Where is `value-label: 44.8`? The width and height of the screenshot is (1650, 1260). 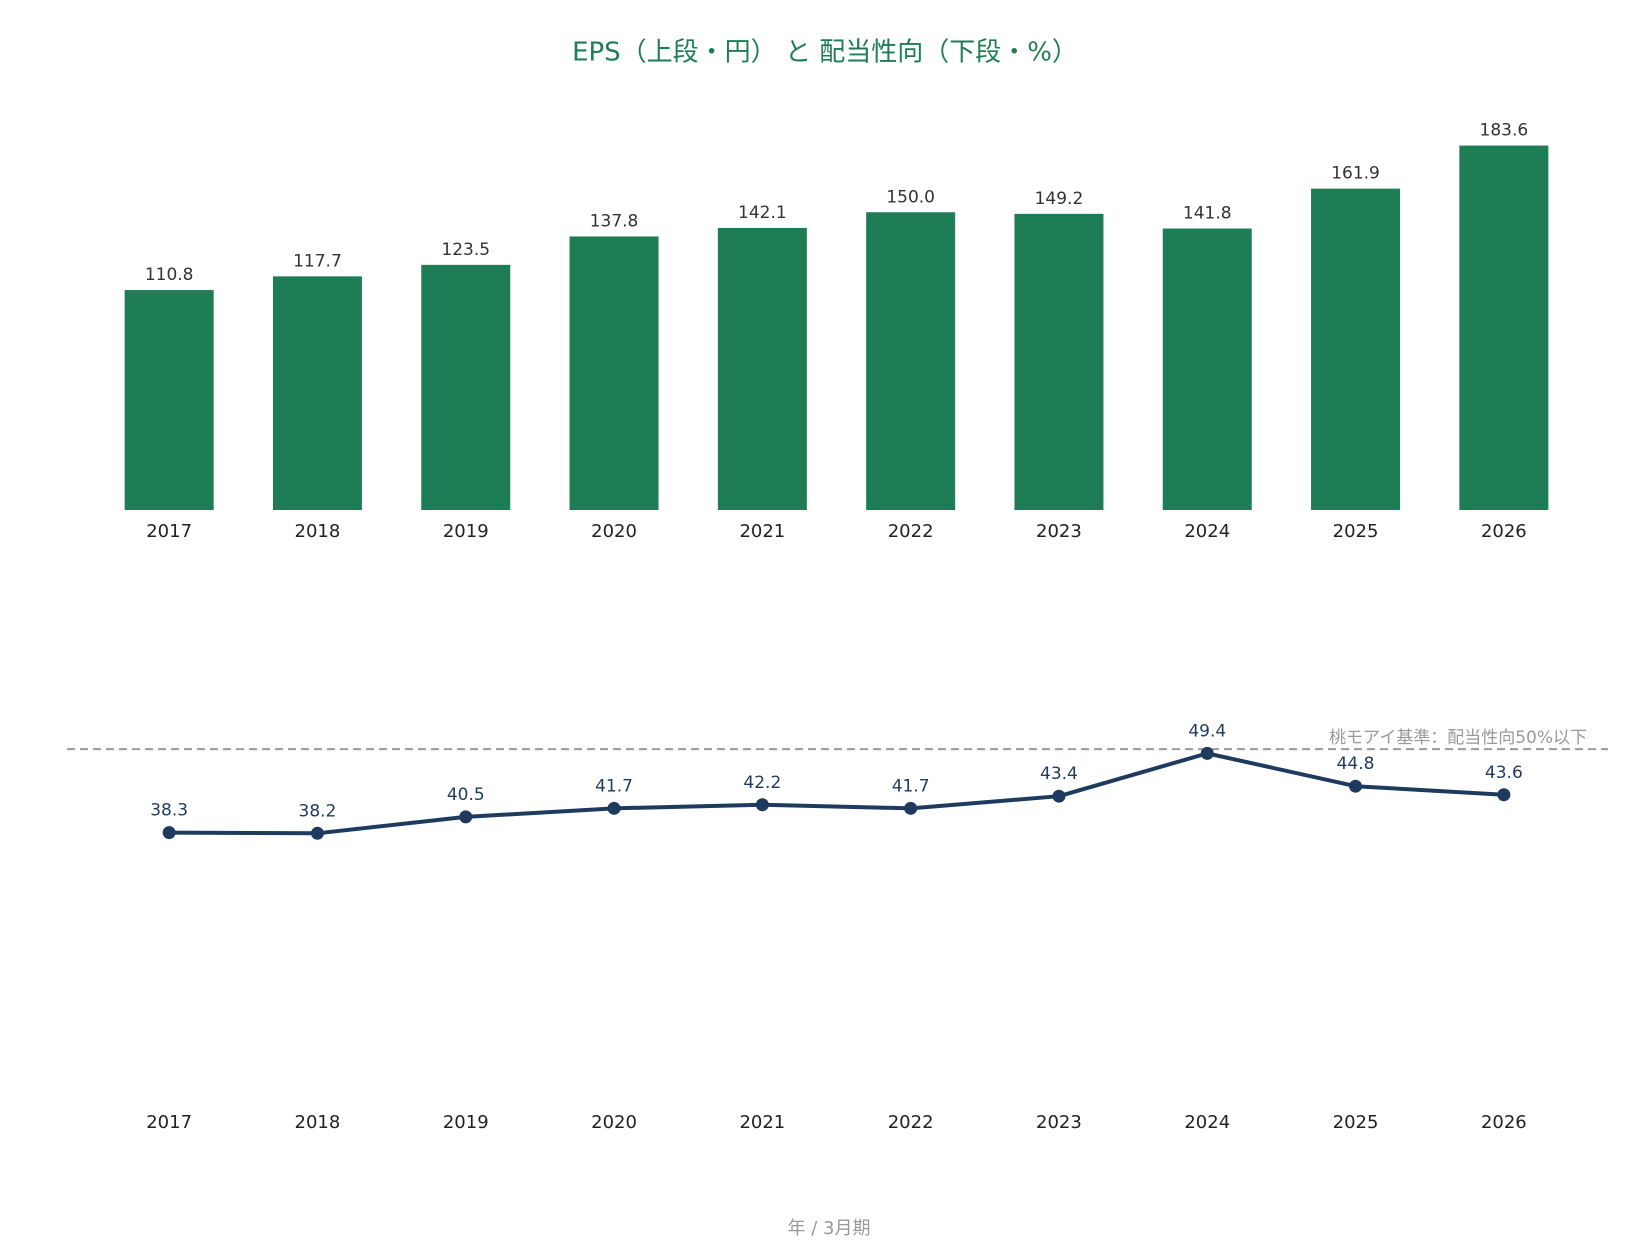
value-label: 44.8 is located at coordinates (1356, 764).